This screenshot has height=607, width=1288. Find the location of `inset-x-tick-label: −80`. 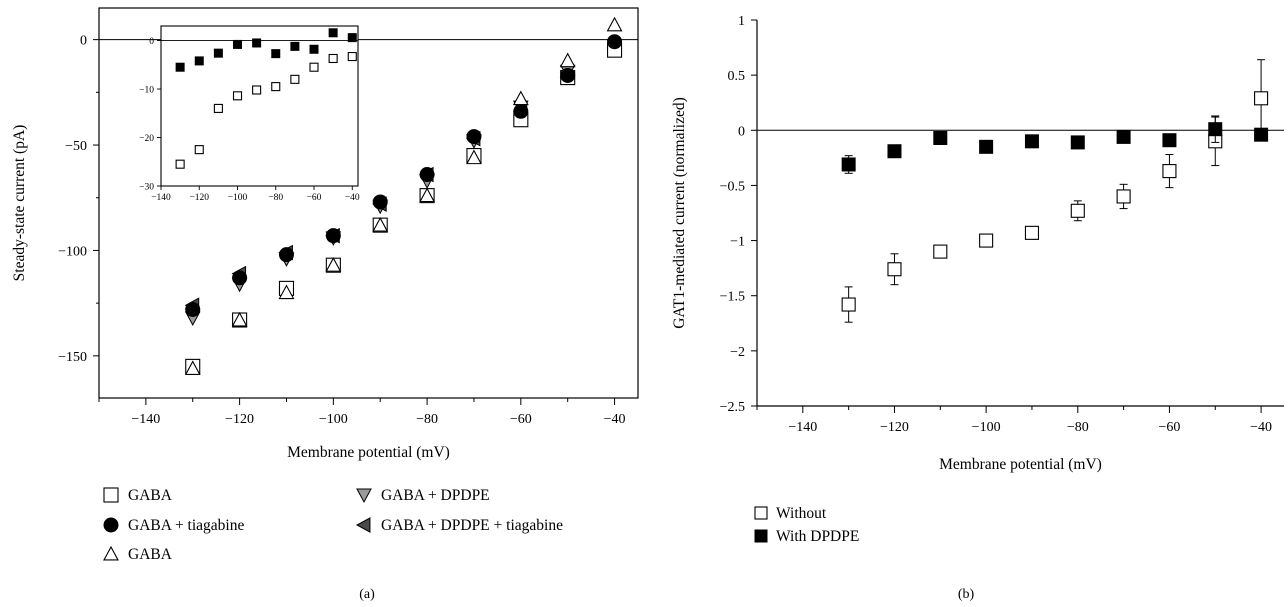

inset-x-tick-label: −80 is located at coordinates (275, 198).